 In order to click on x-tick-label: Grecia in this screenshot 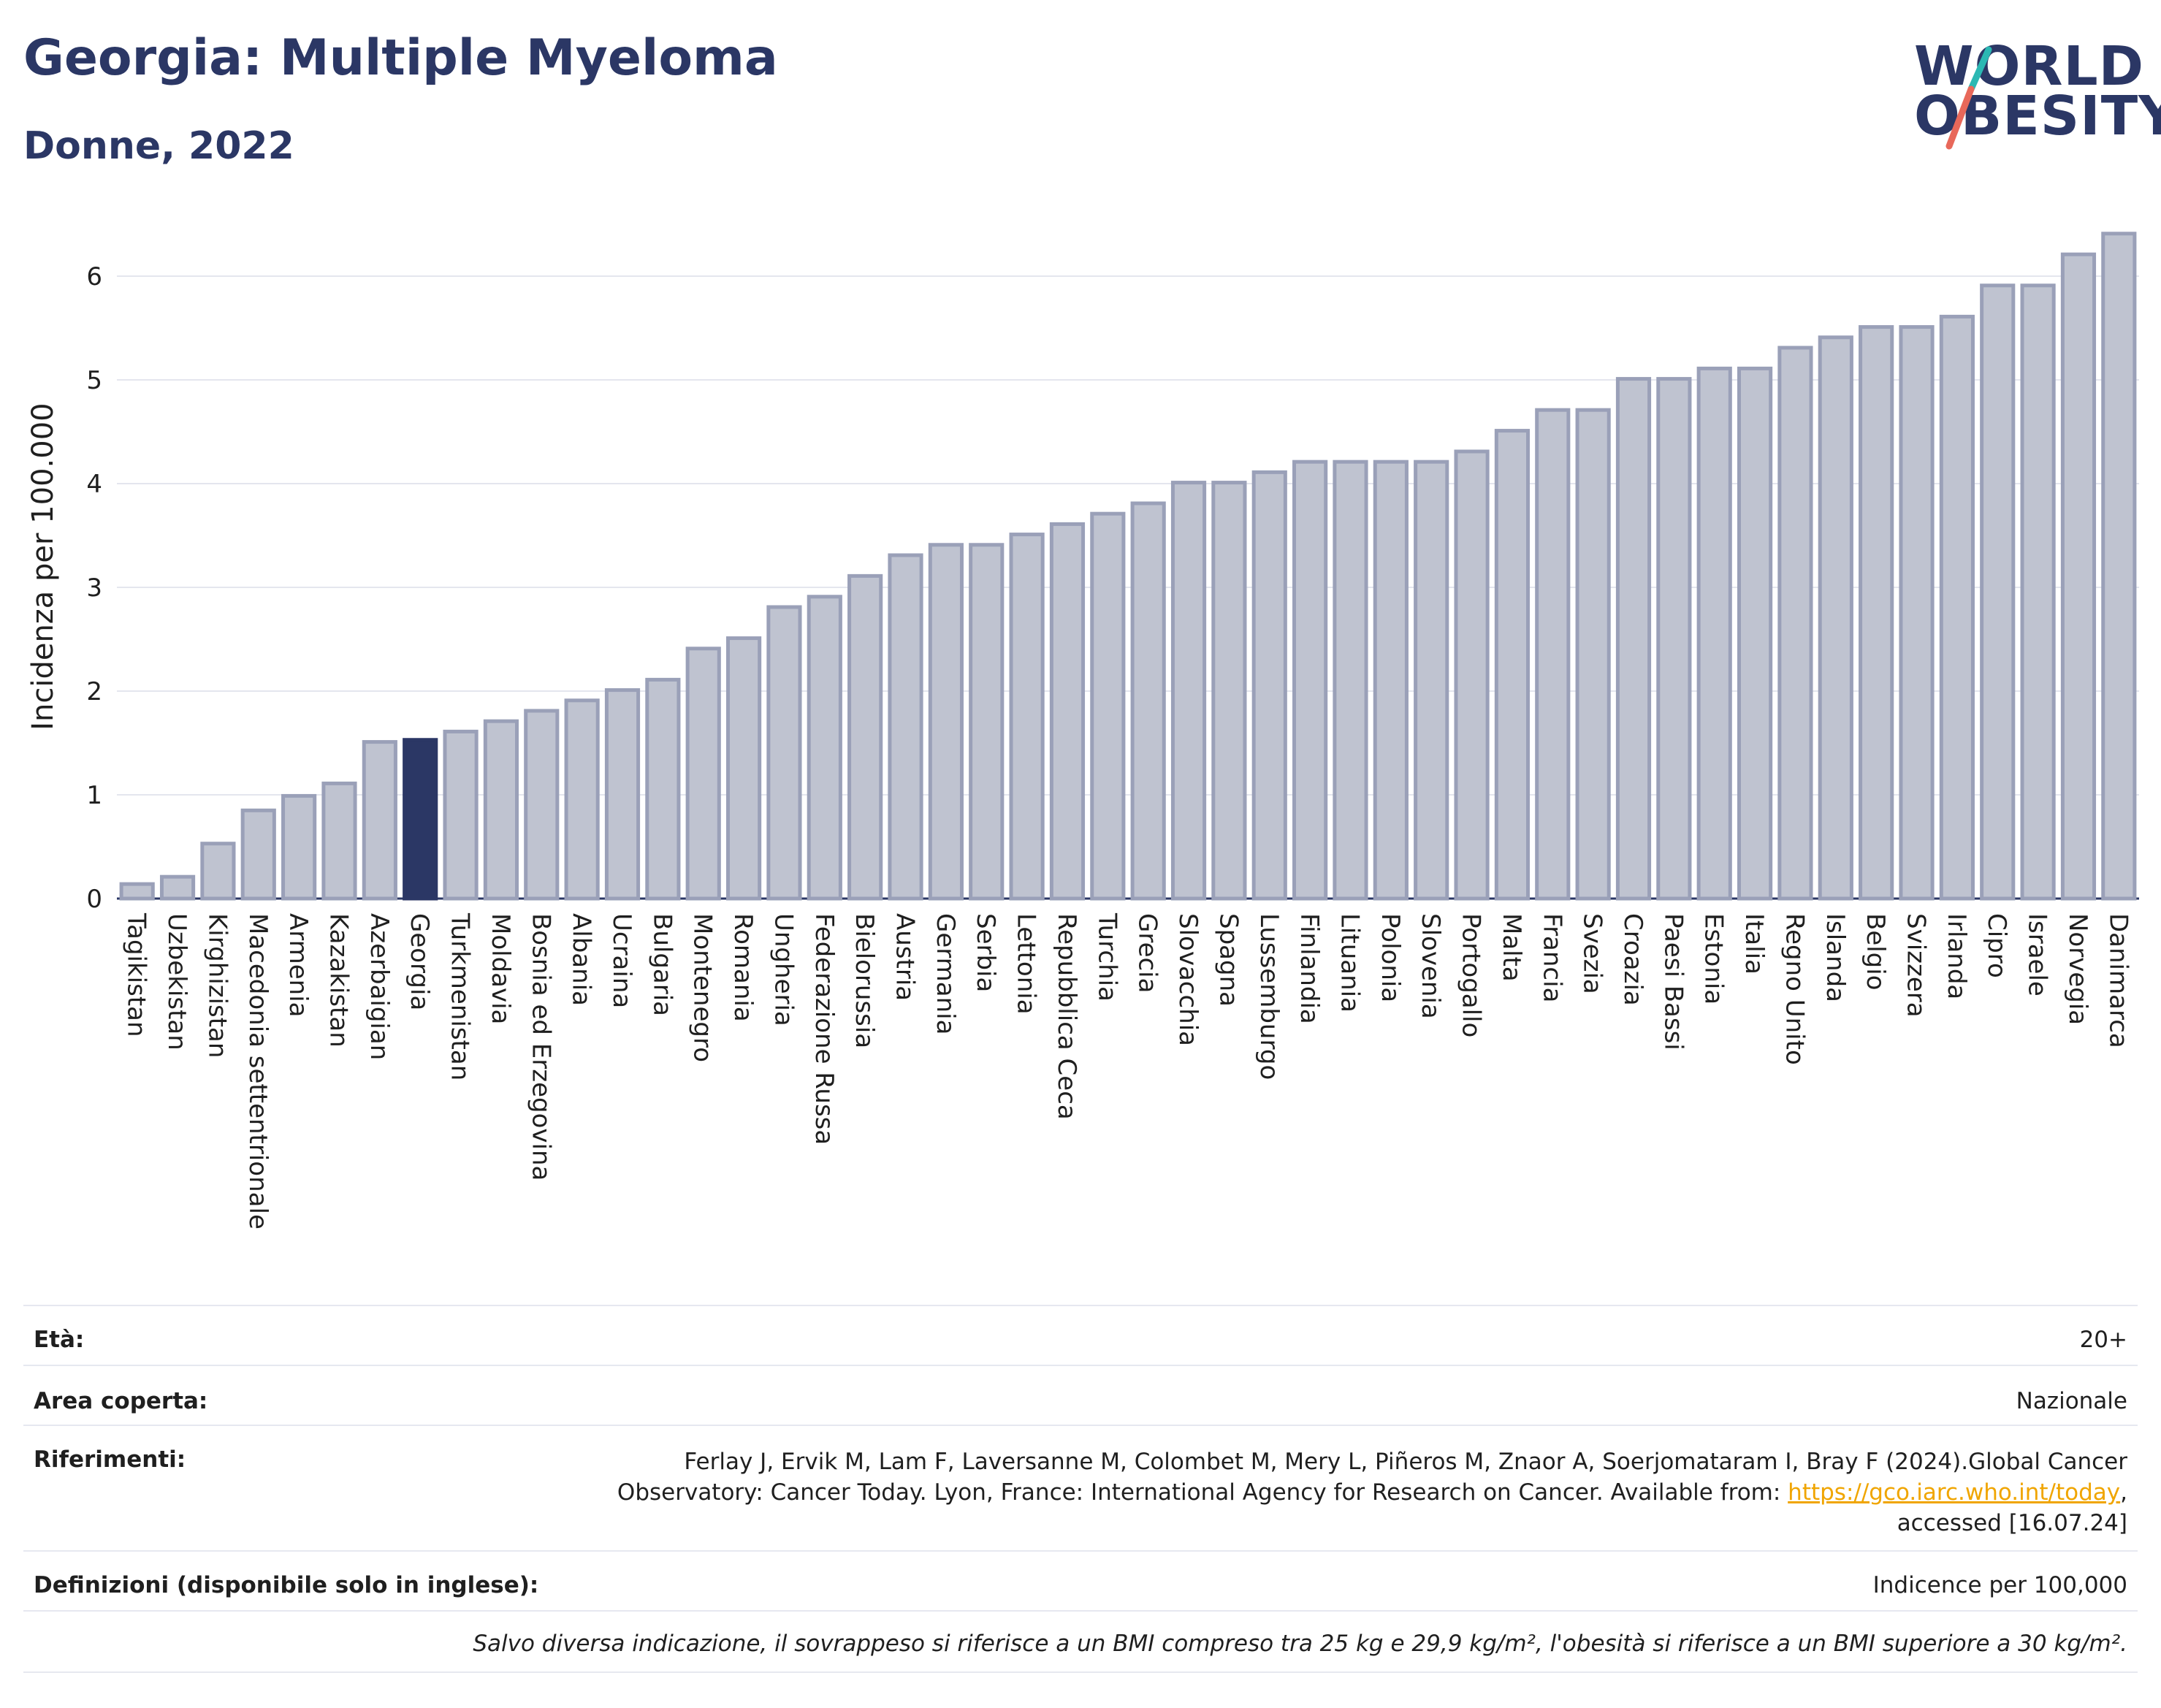, I will do `click(1147, 953)`.